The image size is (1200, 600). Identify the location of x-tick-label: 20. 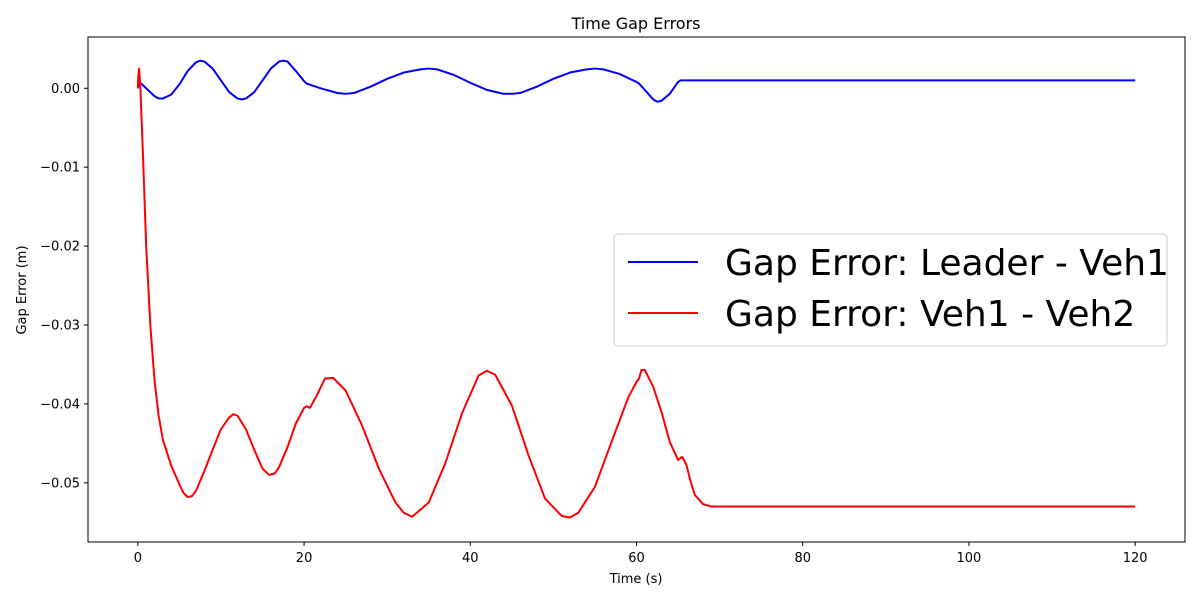
(304, 558).